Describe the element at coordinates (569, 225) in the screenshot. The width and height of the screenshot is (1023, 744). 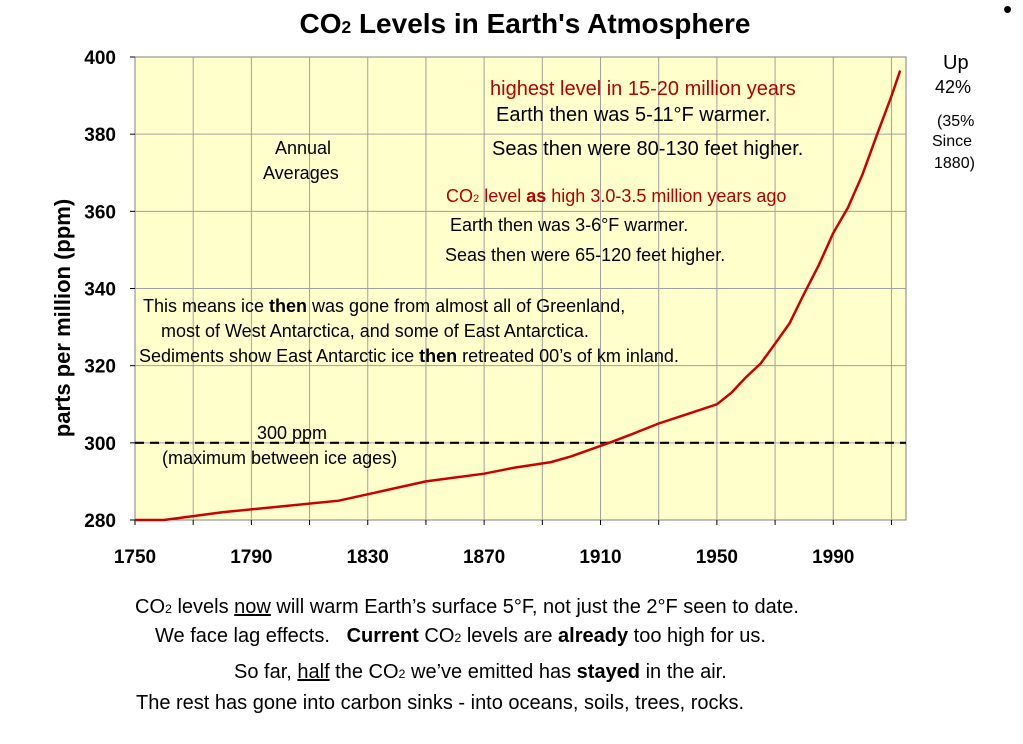
I see `annotation-warmer-2: Earth then was 3-6°F warmer.` at that location.